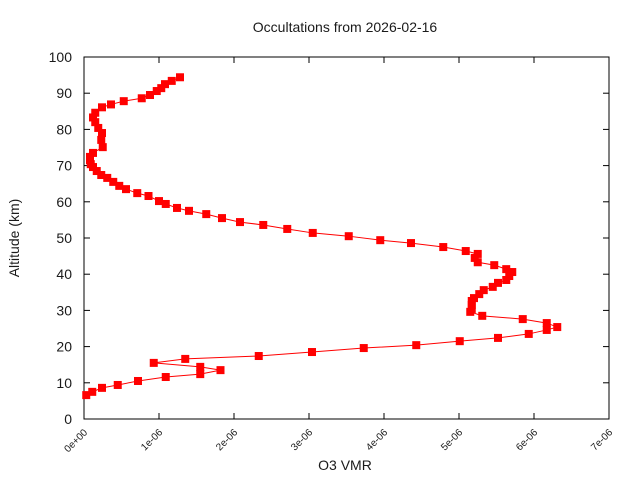 This screenshot has height=480, width=640. Describe the element at coordinates (302, 440) in the screenshot. I see `x-tick-label: 3e-06` at that location.